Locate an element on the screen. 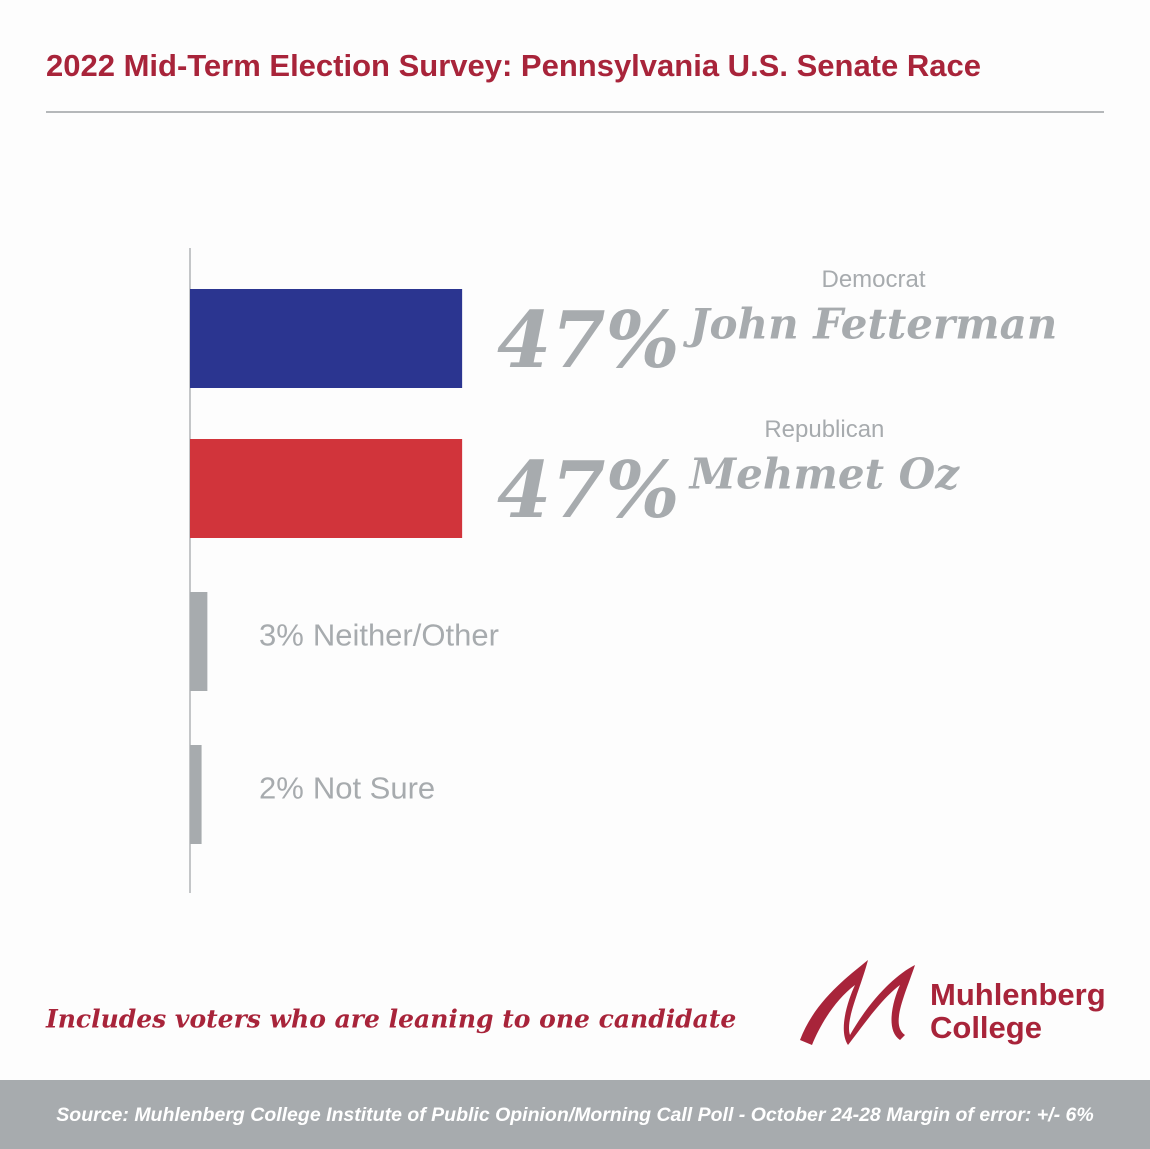  logo-text: College is located at coordinates (986, 1027).